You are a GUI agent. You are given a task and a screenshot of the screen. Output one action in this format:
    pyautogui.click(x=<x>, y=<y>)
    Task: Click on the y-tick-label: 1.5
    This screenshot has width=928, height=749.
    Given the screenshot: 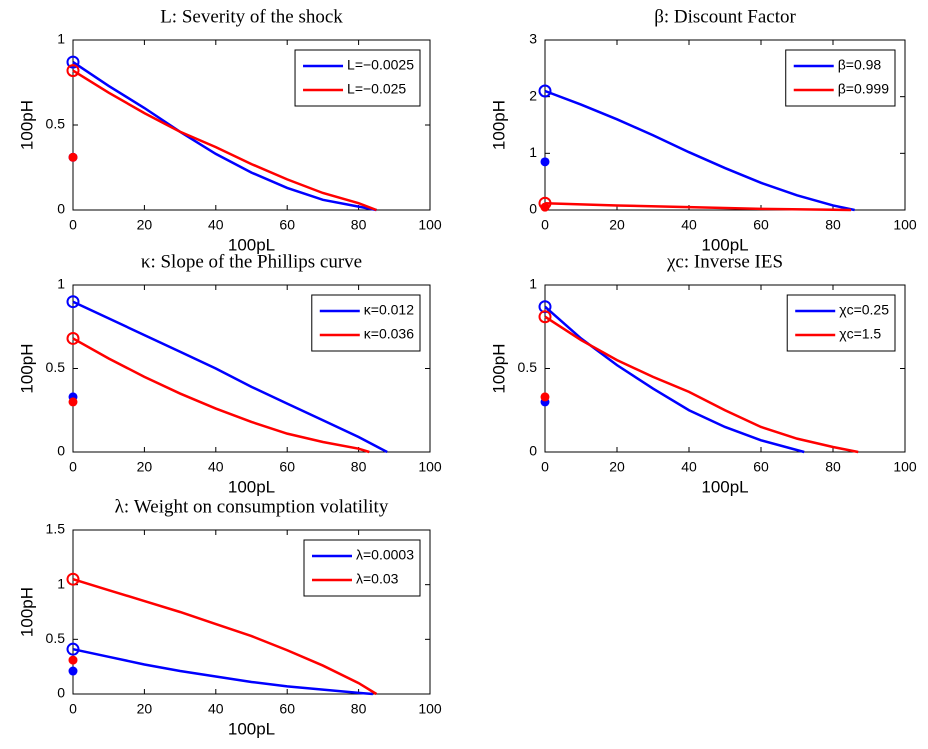 What is the action you would take?
    pyautogui.click(x=56, y=529)
    